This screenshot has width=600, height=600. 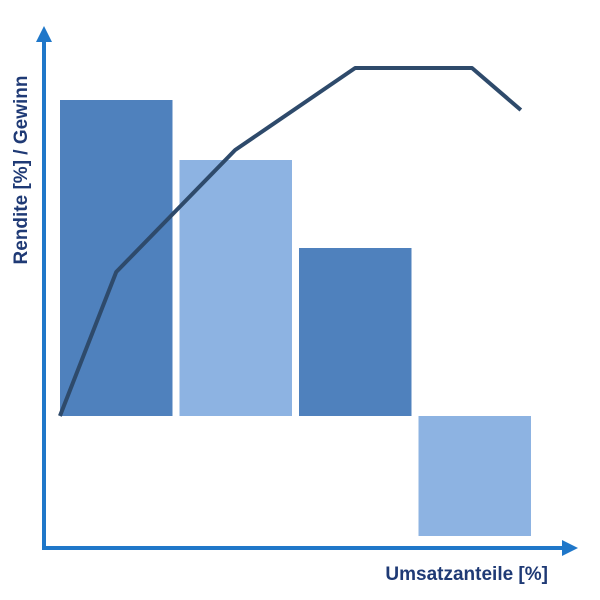 I want to click on x-axis-label: Umsatzanteile [%], so click(x=466, y=574).